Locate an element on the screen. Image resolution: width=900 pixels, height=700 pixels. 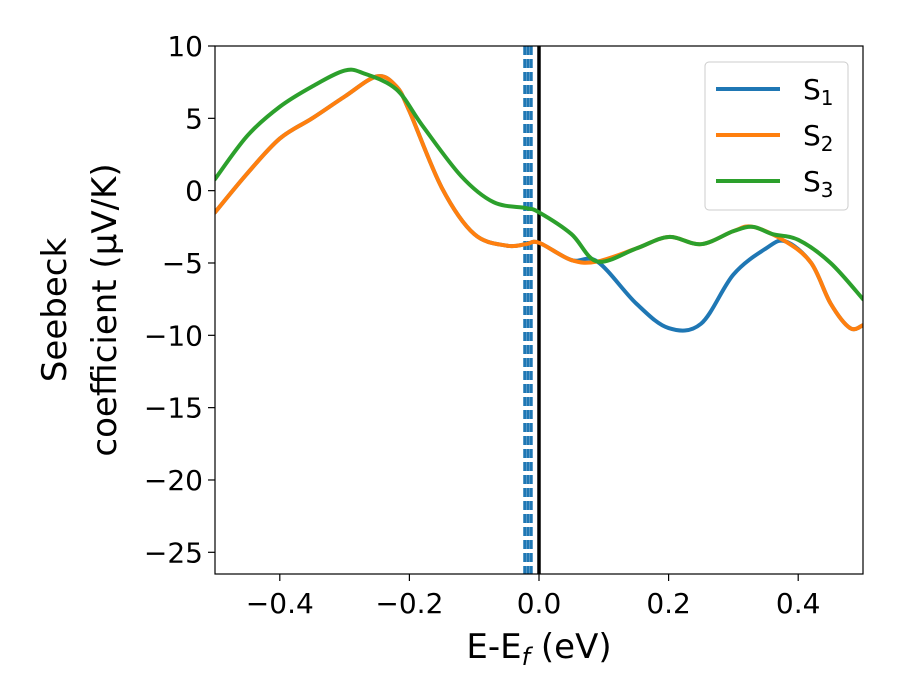
y-tick-label: −25 is located at coordinates (173, 552).